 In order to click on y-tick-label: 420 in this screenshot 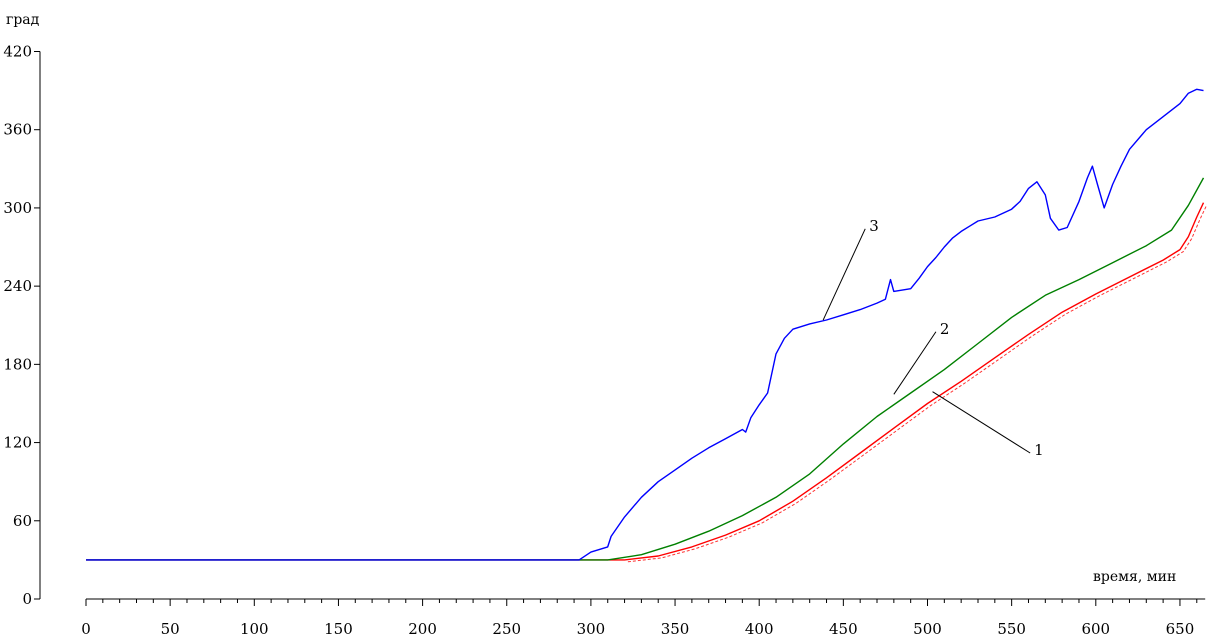, I will do `click(17, 51)`.